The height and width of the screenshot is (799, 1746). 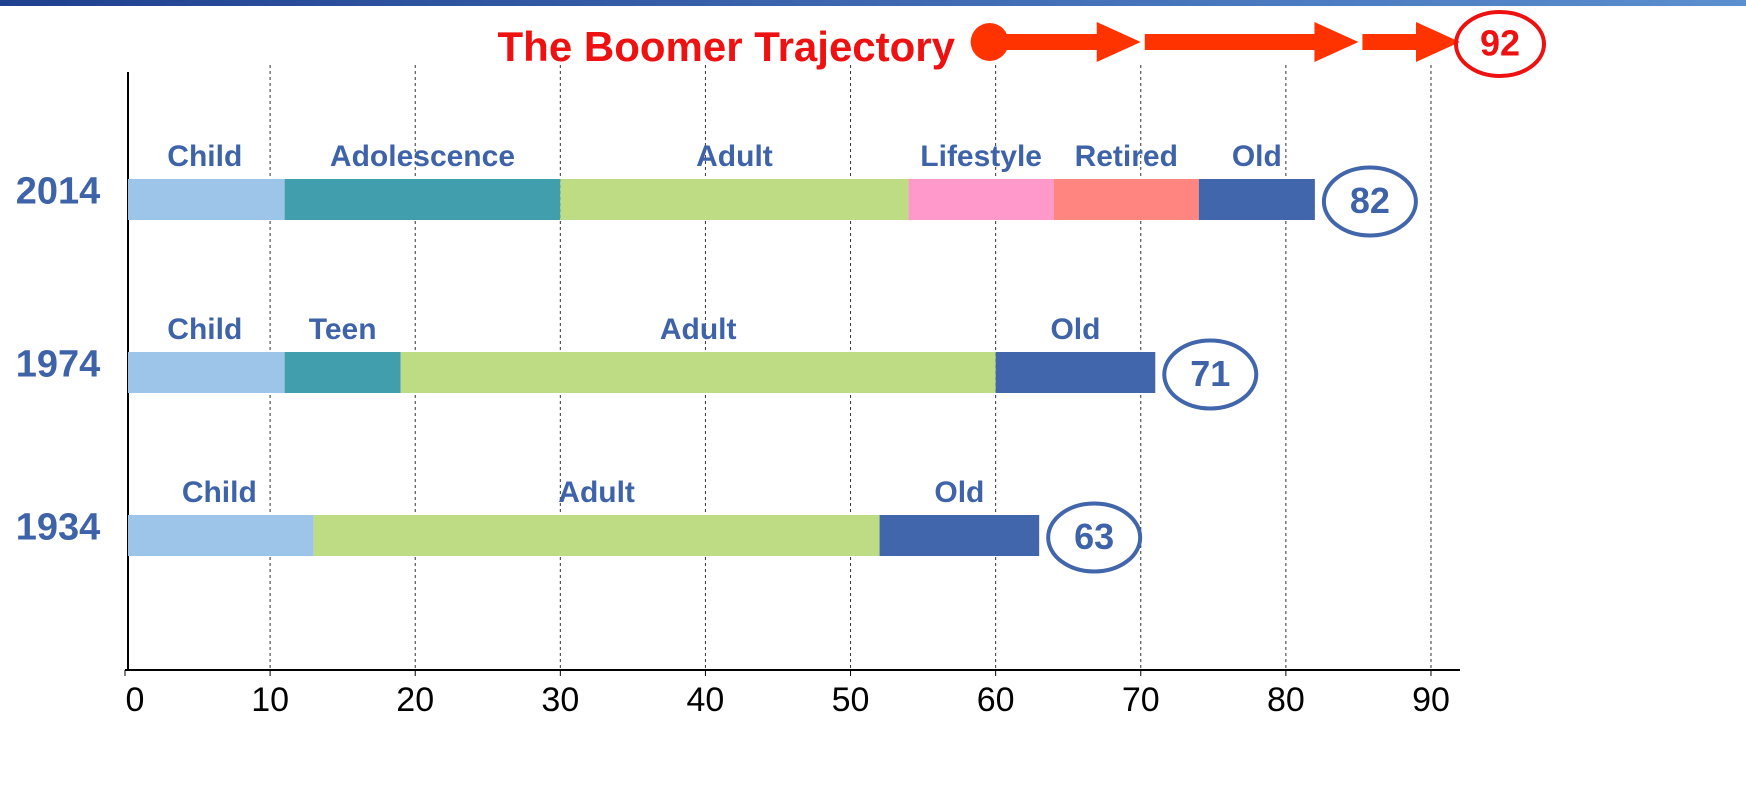 I want to click on end-label: 63, so click(x=1094, y=536).